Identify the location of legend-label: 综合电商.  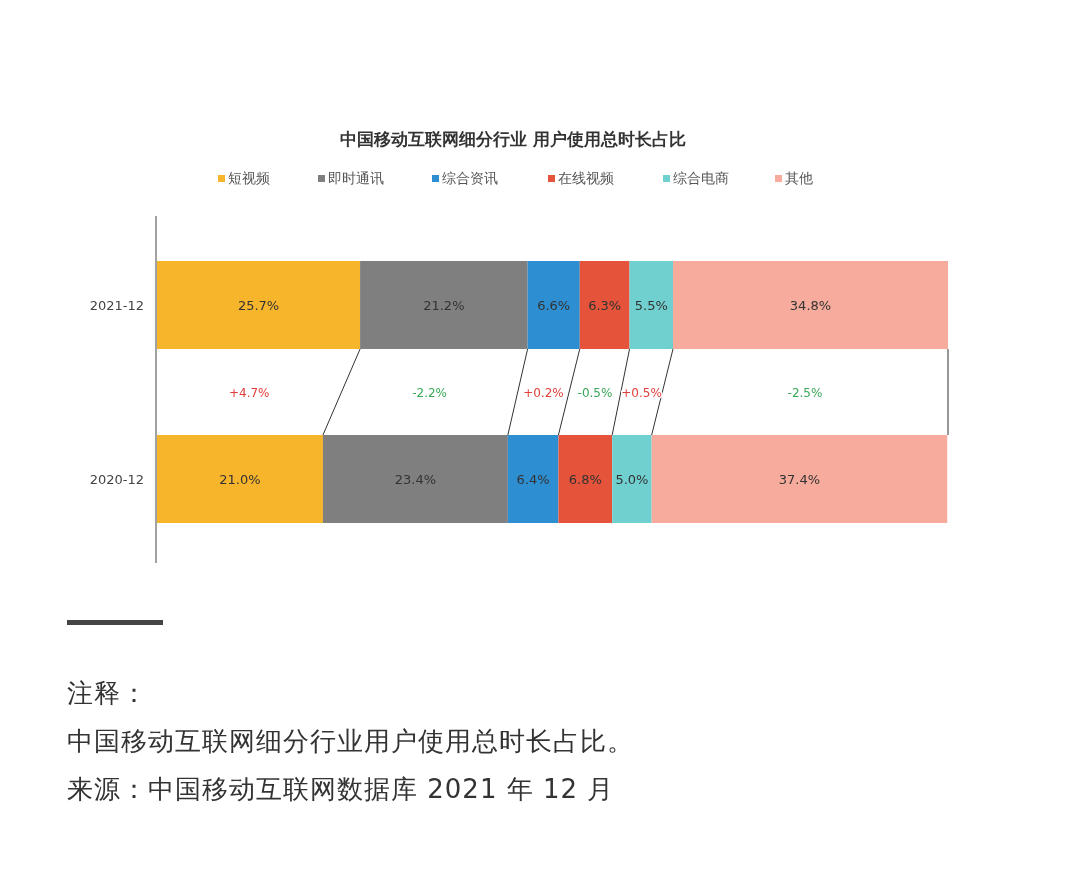
(701, 178).